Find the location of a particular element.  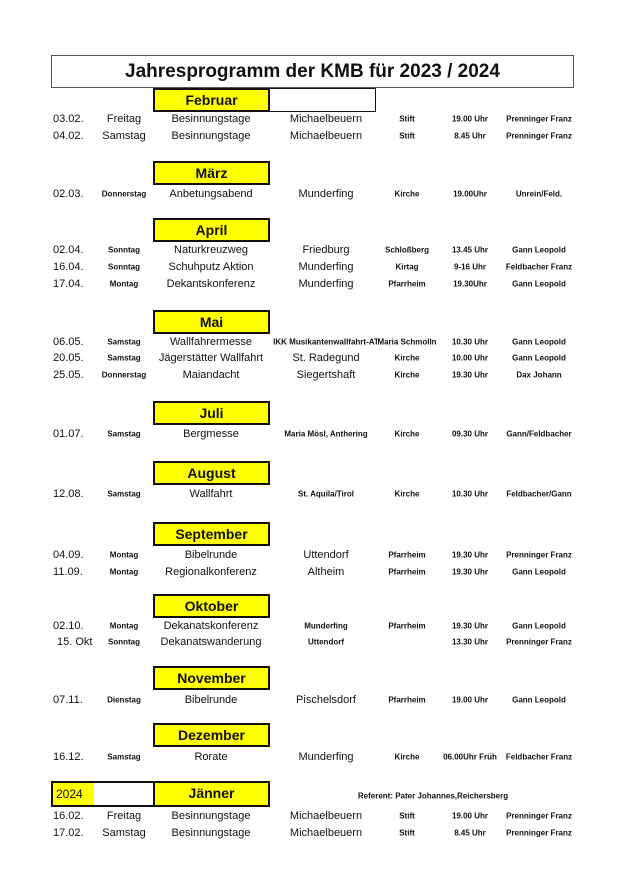

year-label: 2024 is located at coordinates (103, 794).